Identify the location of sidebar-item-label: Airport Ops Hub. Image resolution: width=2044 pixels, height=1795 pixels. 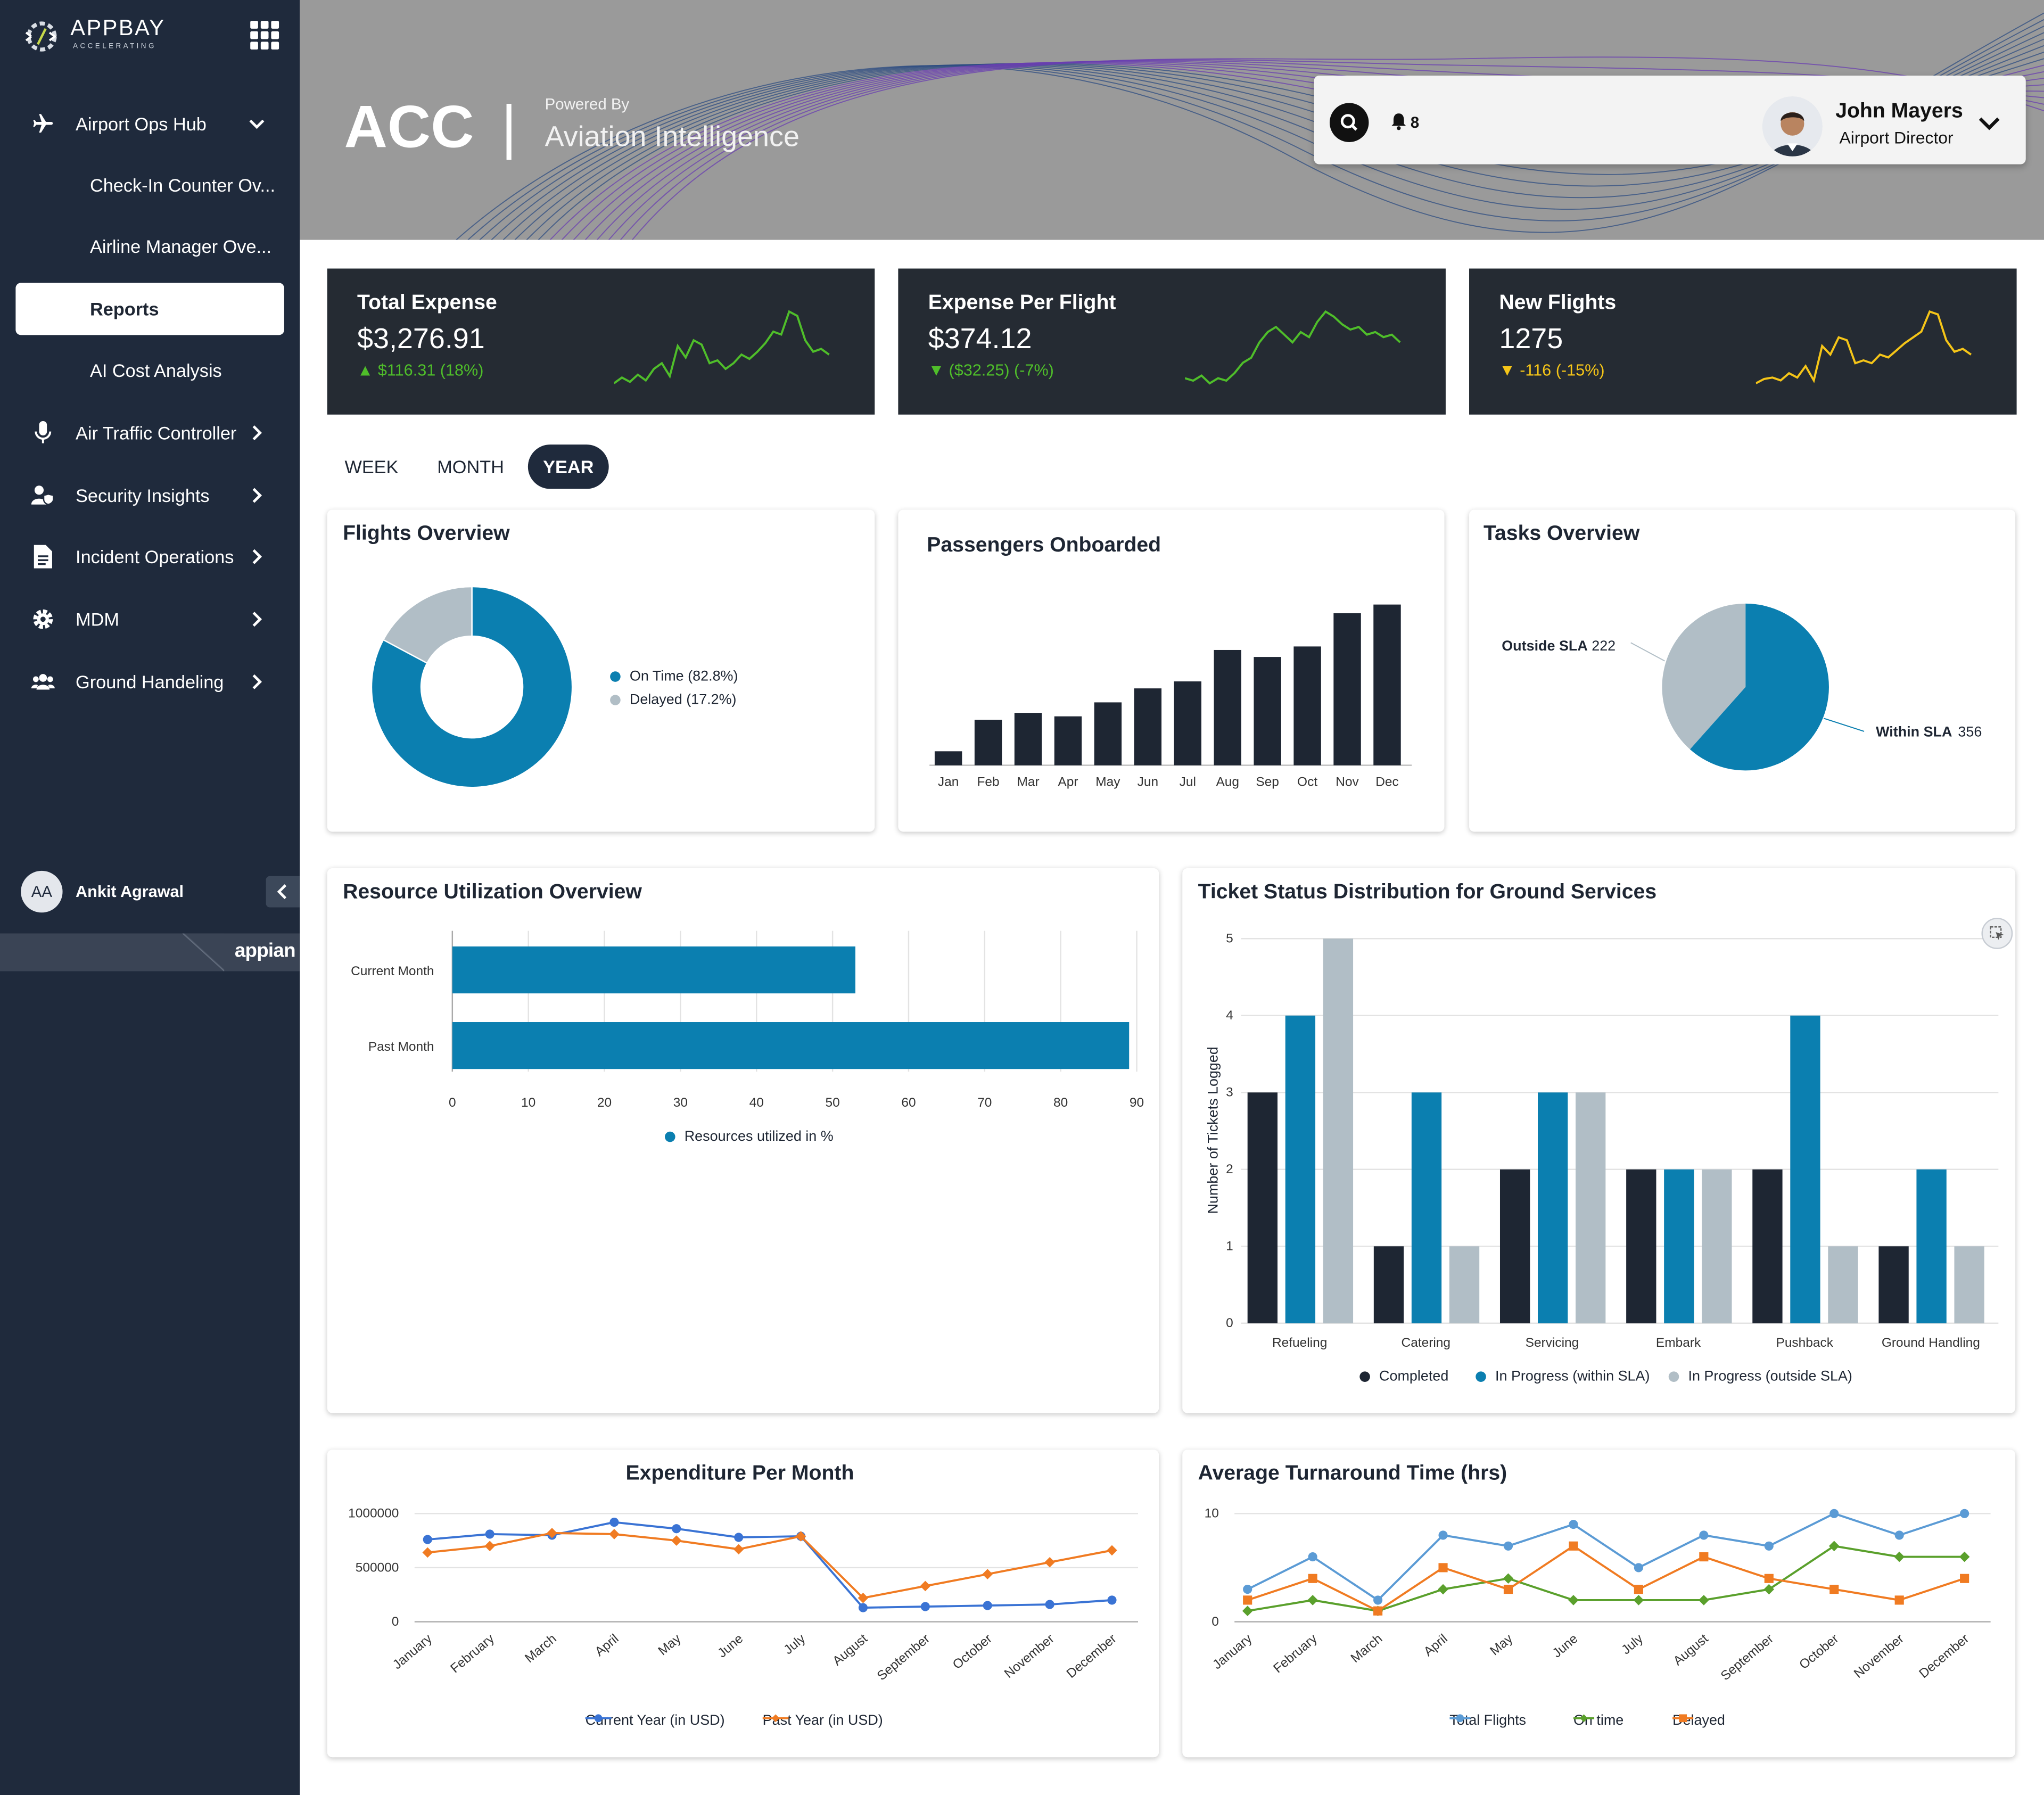
(142, 124).